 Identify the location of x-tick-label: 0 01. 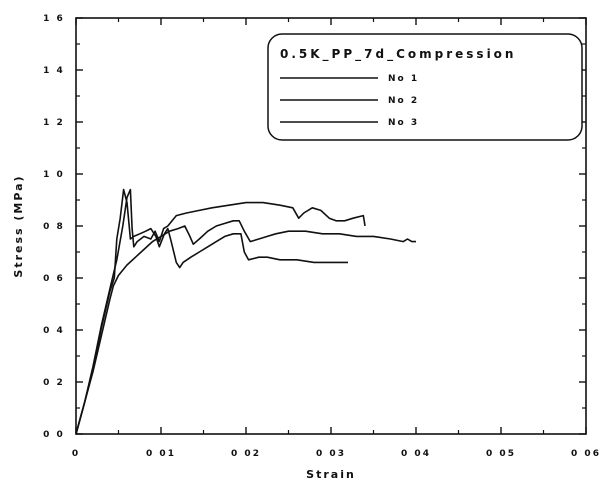
(161, 454).